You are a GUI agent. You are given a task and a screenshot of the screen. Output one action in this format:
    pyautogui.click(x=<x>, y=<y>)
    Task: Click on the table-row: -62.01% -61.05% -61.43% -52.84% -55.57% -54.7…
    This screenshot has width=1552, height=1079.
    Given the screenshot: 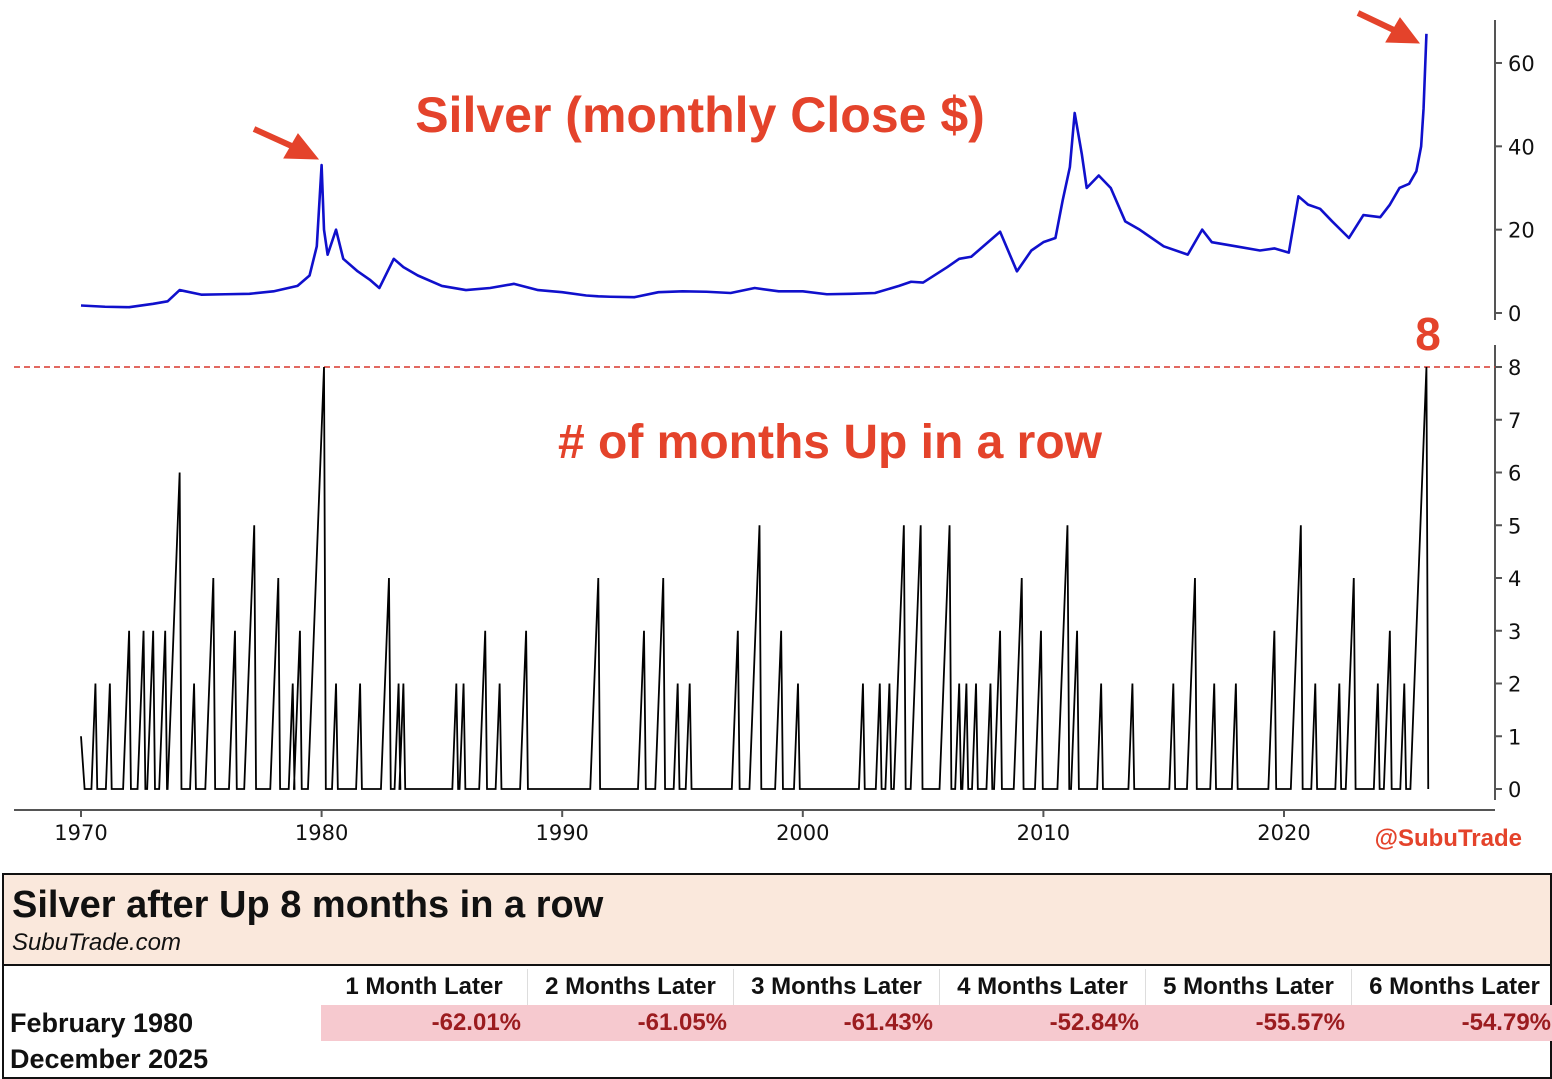 What is the action you would take?
    pyautogui.click(x=936, y=1023)
    